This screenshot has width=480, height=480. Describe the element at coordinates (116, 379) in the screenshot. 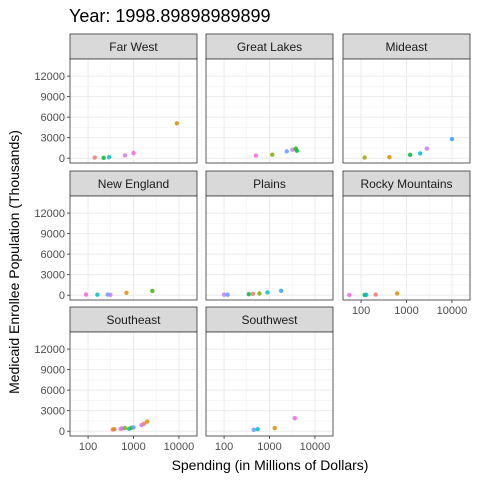

I see `facet-panel: Southeast 0 3000 6000 9000 12000 100 1000 10000` at that location.